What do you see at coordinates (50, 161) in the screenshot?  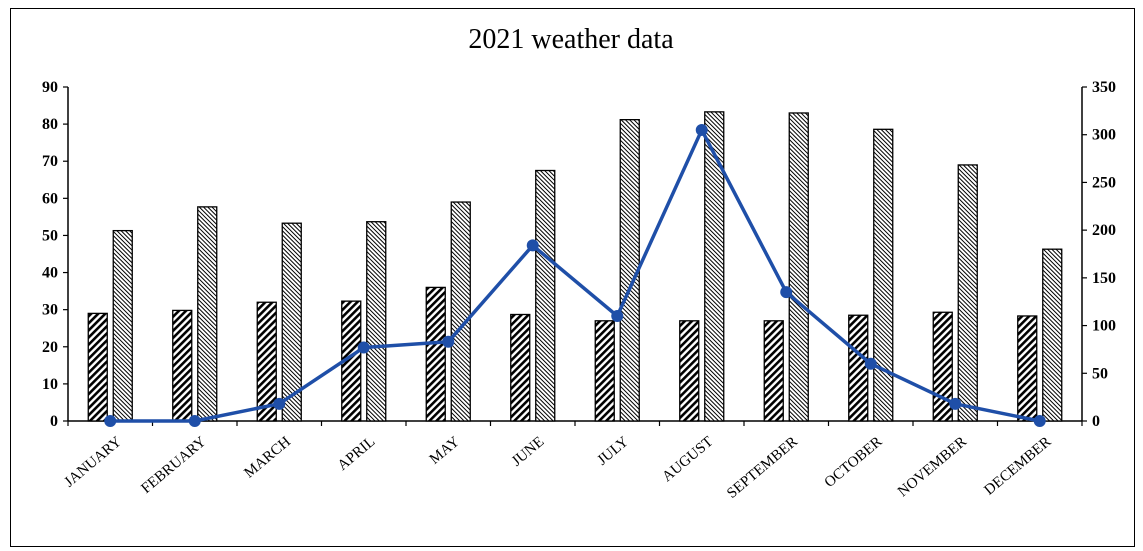 I see `left-tick-label: 70` at bounding box center [50, 161].